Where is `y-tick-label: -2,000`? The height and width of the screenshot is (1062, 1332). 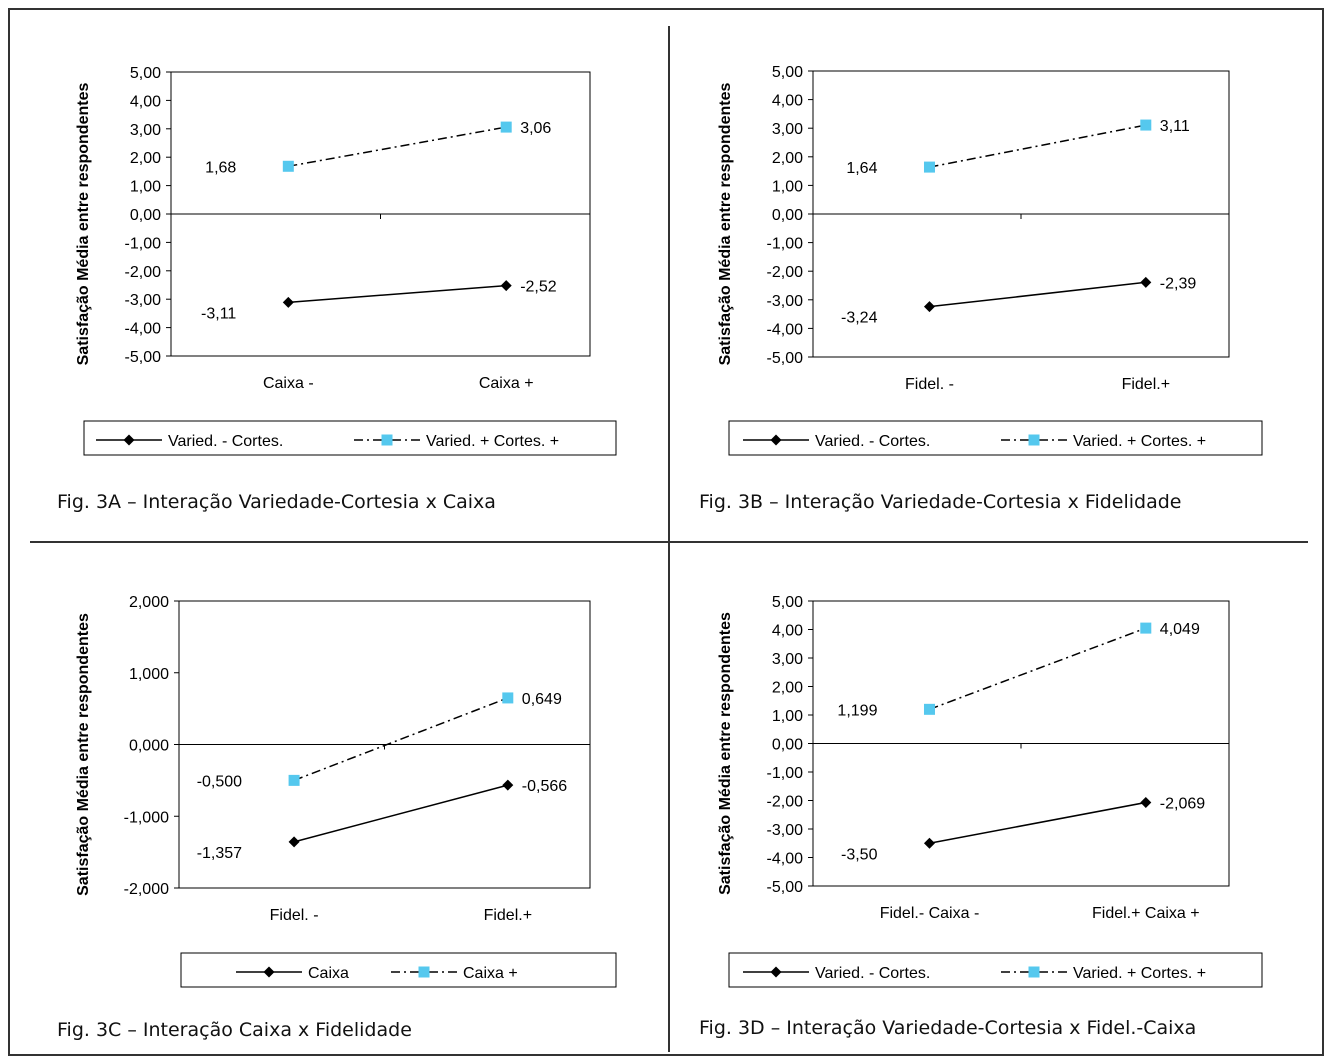 y-tick-label: -2,000 is located at coordinates (146, 889).